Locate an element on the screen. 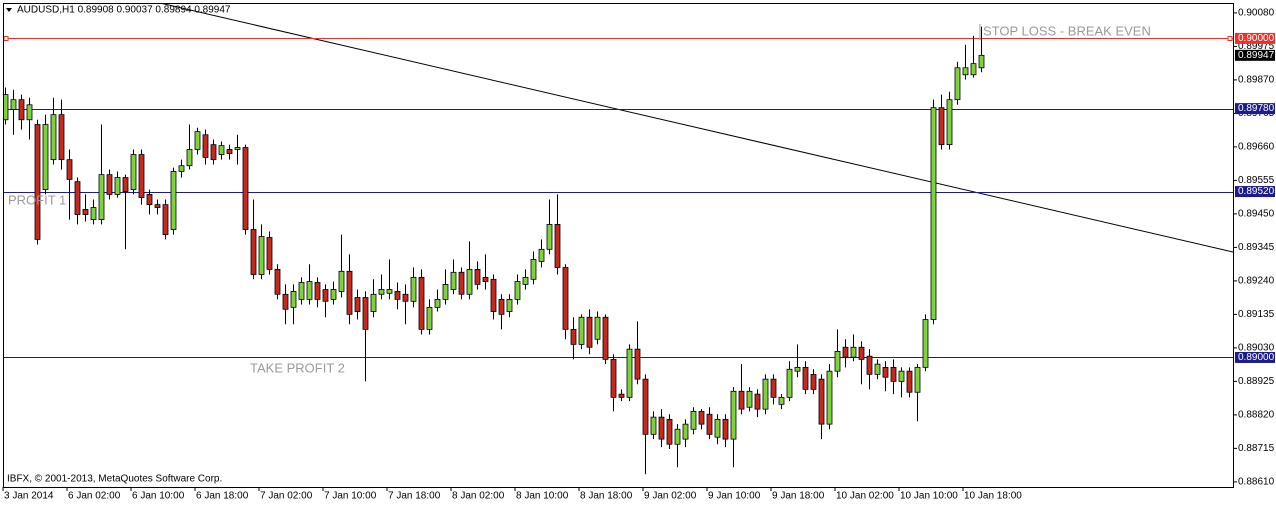 The image size is (1276, 505). x-tick-label: 9 Jan 18:00 is located at coordinates (798, 496).